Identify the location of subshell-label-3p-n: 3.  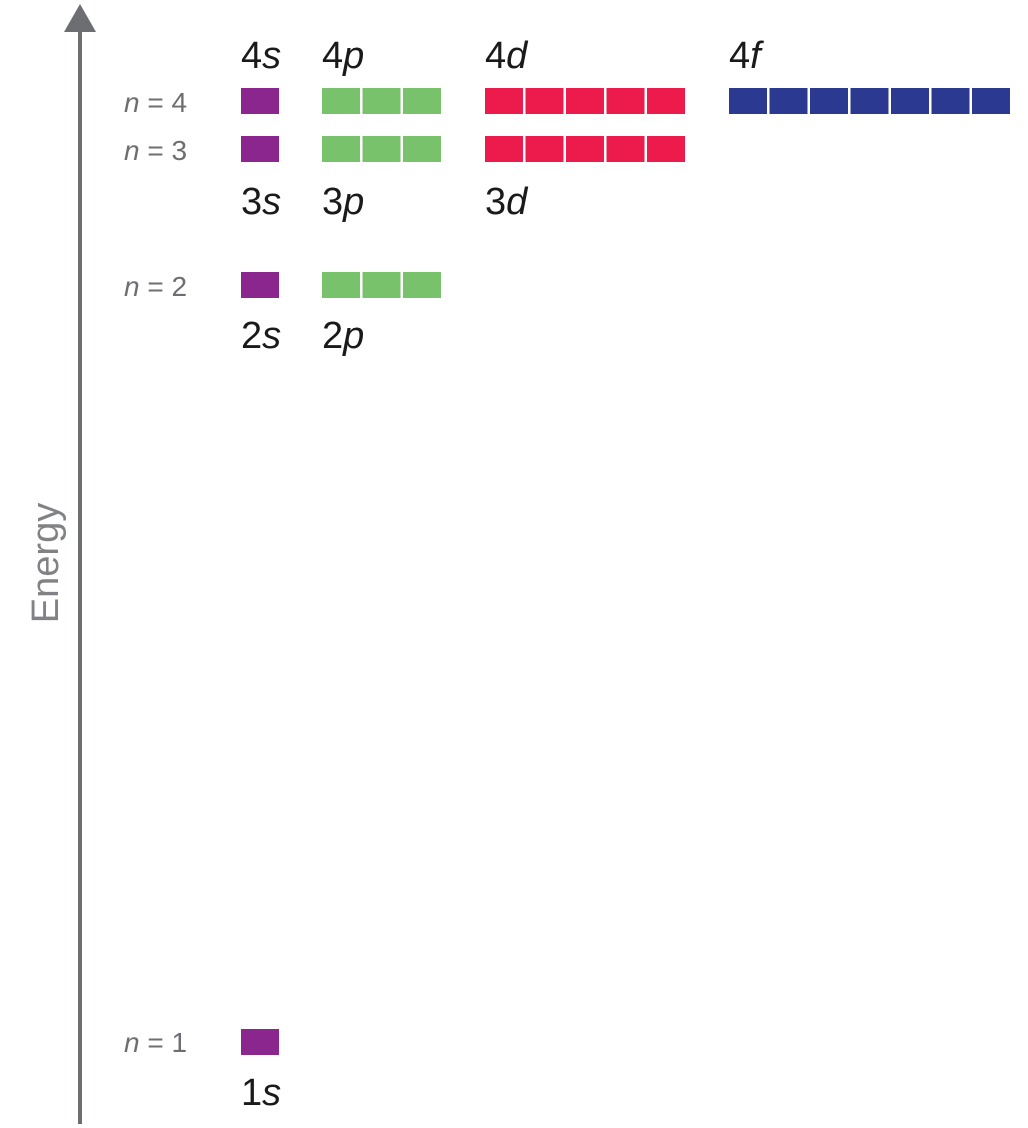
(332, 202).